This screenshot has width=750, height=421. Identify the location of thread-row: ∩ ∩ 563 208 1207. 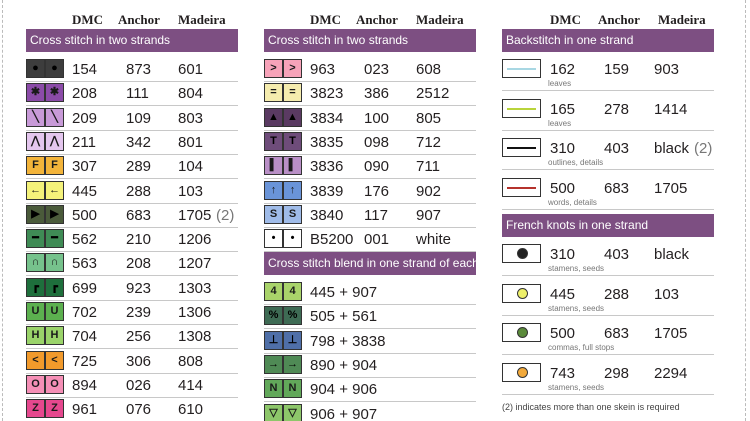
(132, 264).